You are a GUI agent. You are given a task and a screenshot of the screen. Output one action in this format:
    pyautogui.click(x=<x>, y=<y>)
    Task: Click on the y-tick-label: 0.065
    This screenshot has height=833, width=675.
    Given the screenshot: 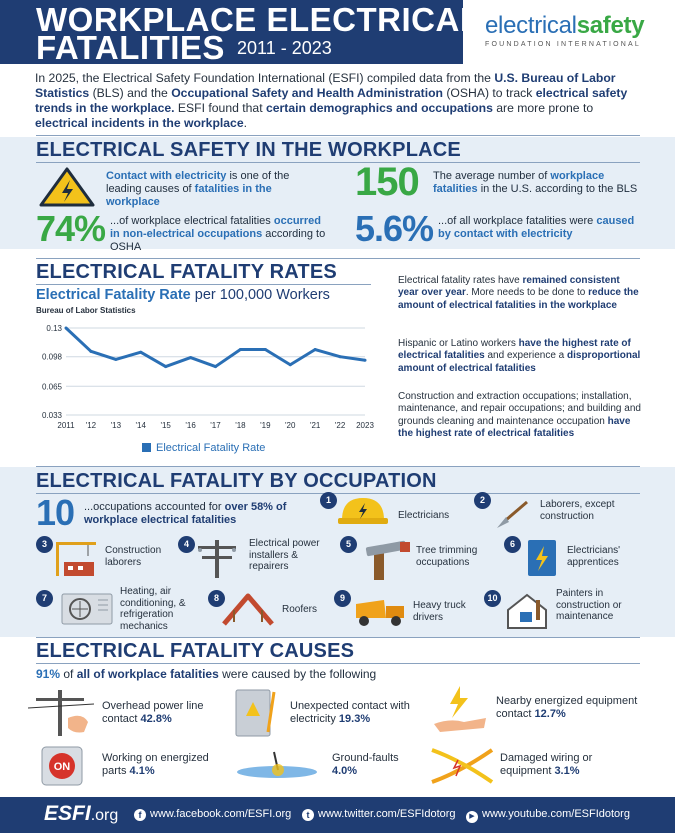 What is the action you would take?
    pyautogui.click(x=52, y=386)
    